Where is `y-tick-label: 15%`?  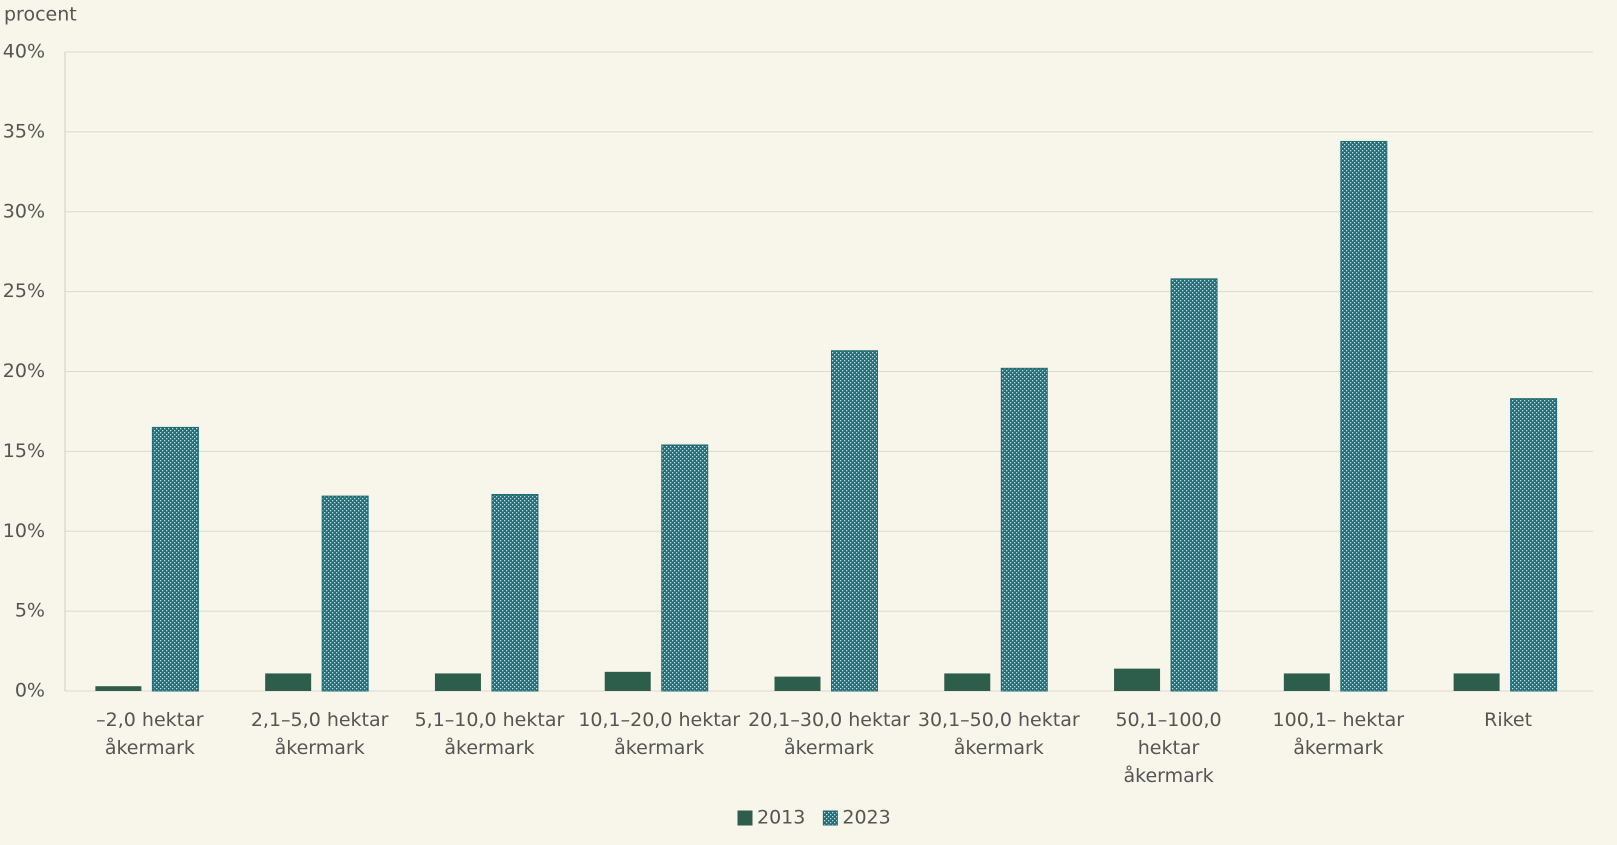 y-tick-label: 15% is located at coordinates (24, 451).